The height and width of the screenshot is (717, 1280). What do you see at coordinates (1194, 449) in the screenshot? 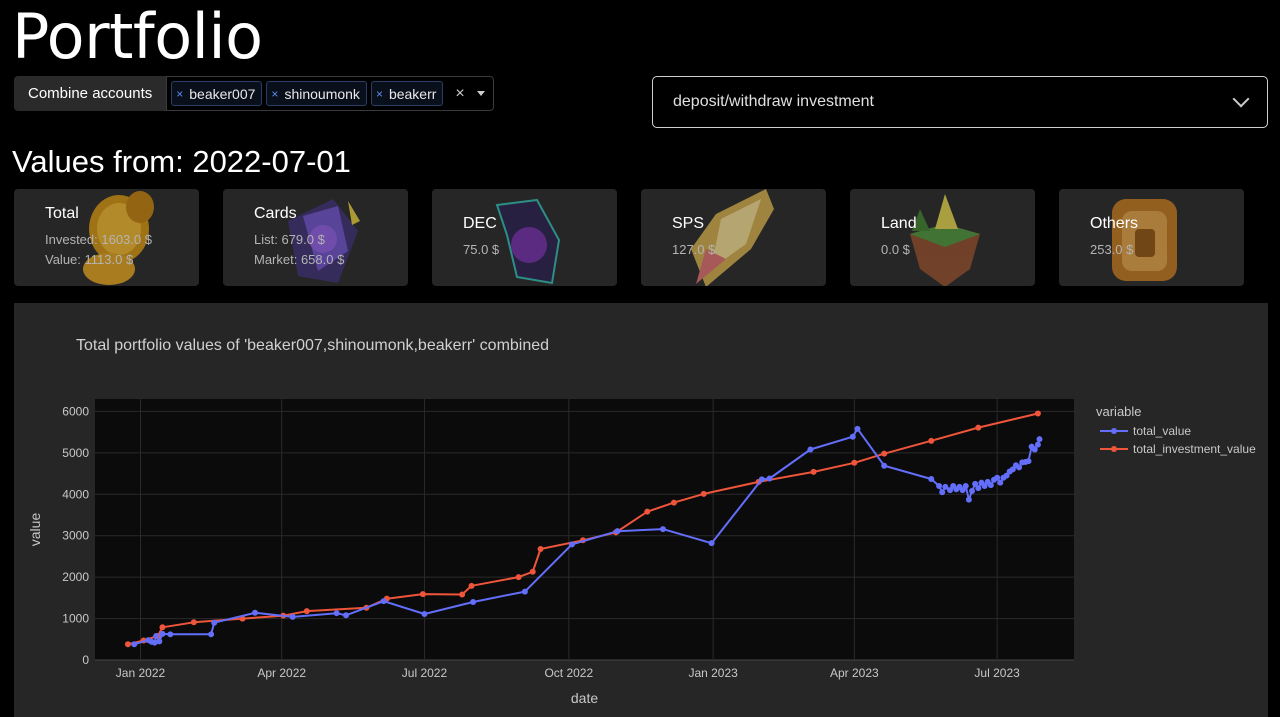
I see `legend-entry: total_investment_value` at bounding box center [1194, 449].